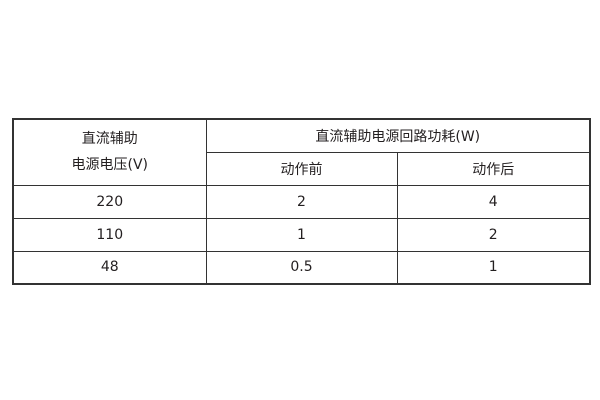  What do you see at coordinates (109, 152) in the screenshot?
I see `header-voltage: 直流辅助 电源电压(V)` at bounding box center [109, 152].